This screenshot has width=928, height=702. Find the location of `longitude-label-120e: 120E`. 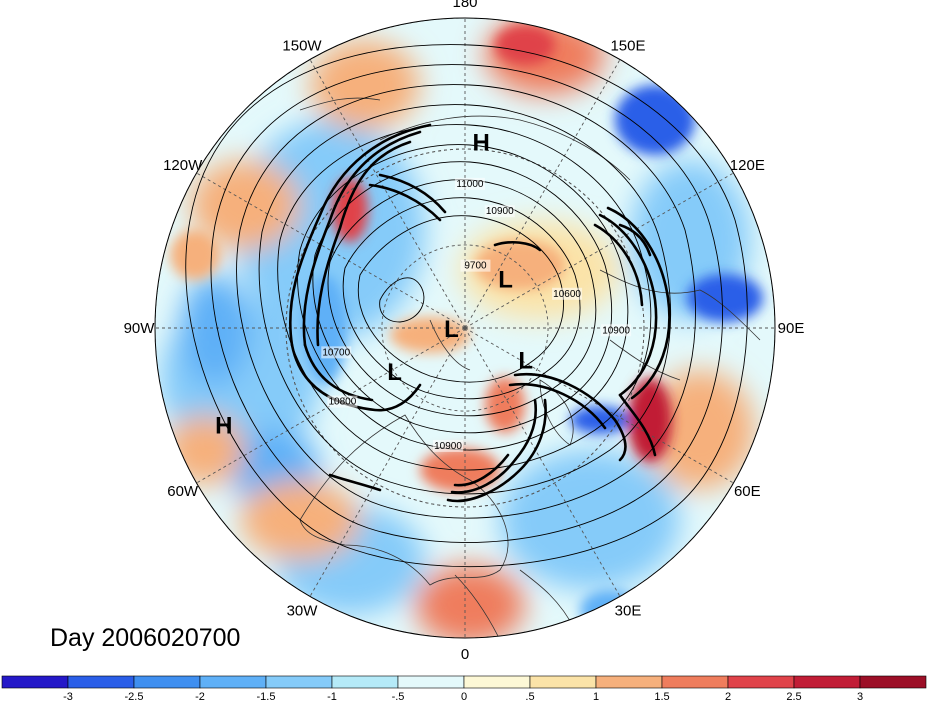

longitude-label-120e: 120E is located at coordinates (747, 165).